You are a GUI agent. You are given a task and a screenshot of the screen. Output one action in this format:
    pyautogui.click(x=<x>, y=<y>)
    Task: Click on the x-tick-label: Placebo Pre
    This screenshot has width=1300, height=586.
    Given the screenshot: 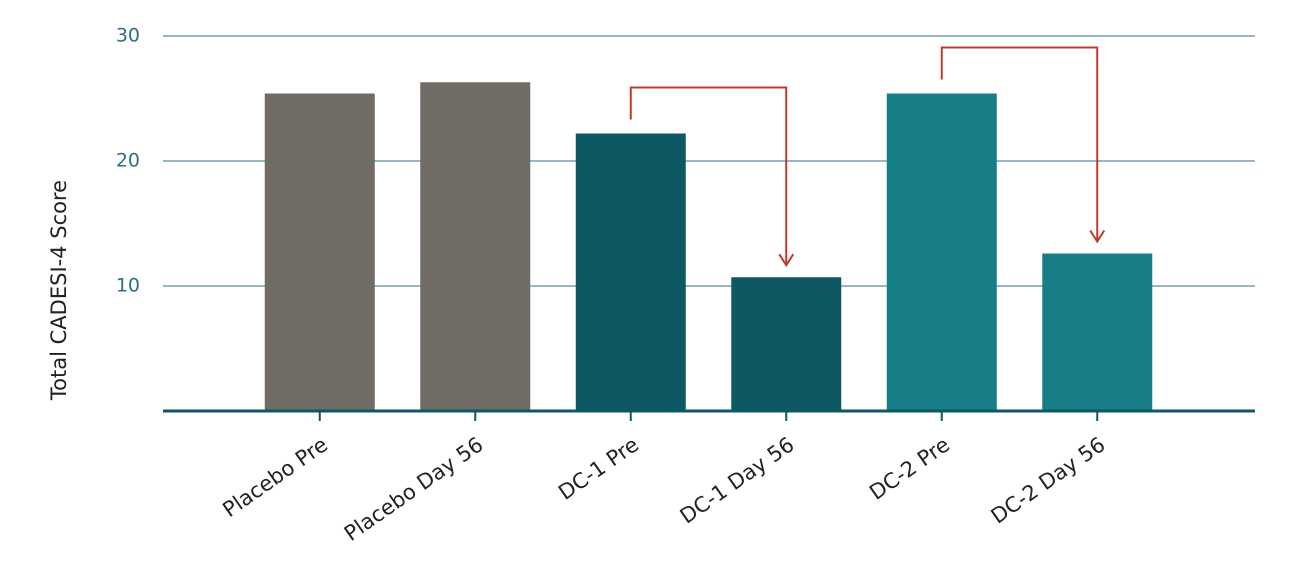 What is the action you would take?
    pyautogui.click(x=275, y=477)
    